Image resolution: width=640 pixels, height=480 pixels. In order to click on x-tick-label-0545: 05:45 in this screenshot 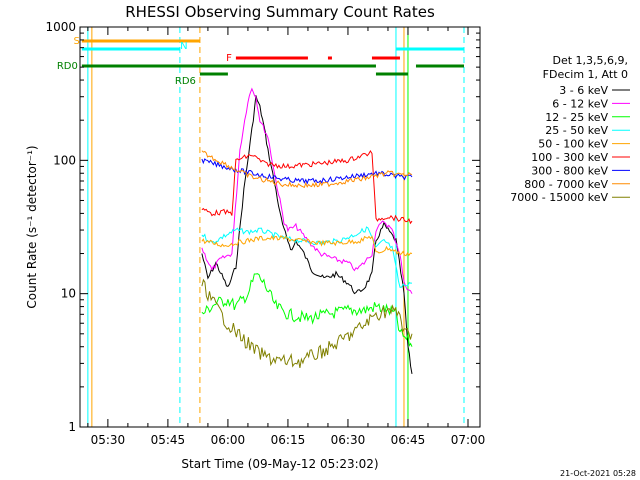, I will do `click(168, 440)`.